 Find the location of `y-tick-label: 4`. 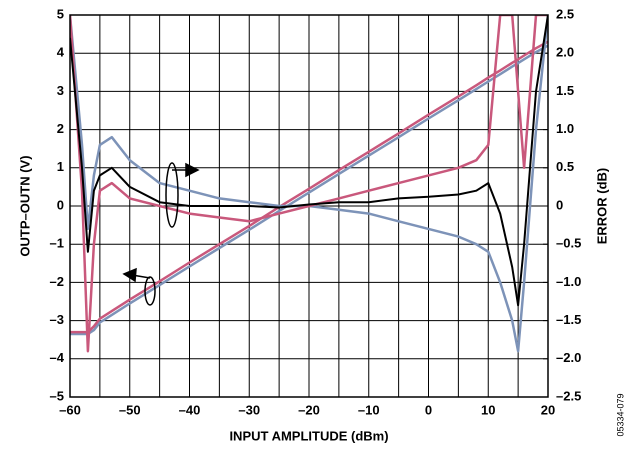

y-tick-label: 4 is located at coordinates (61, 52).